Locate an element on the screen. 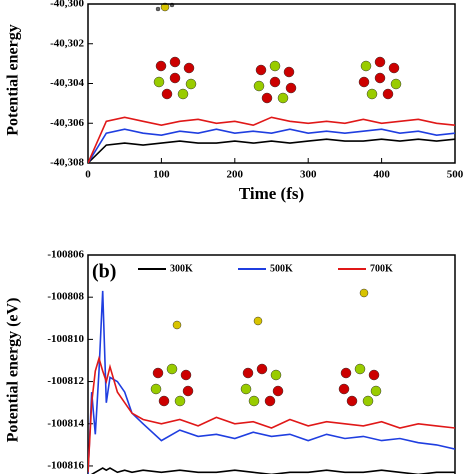  x-tick-label: 300 is located at coordinates (308, 175).